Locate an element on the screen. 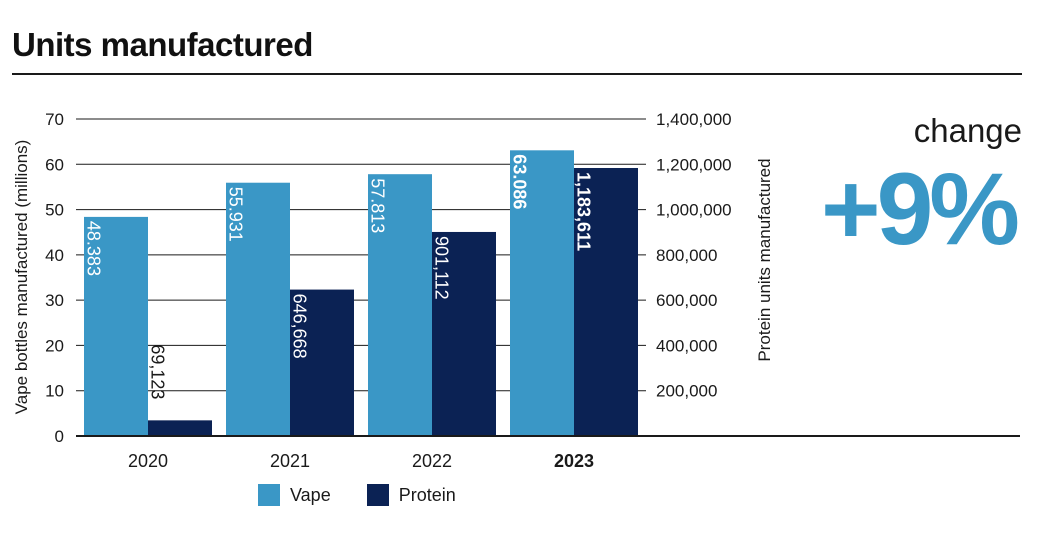  y-left-tick-label: 30 is located at coordinates (54, 300).